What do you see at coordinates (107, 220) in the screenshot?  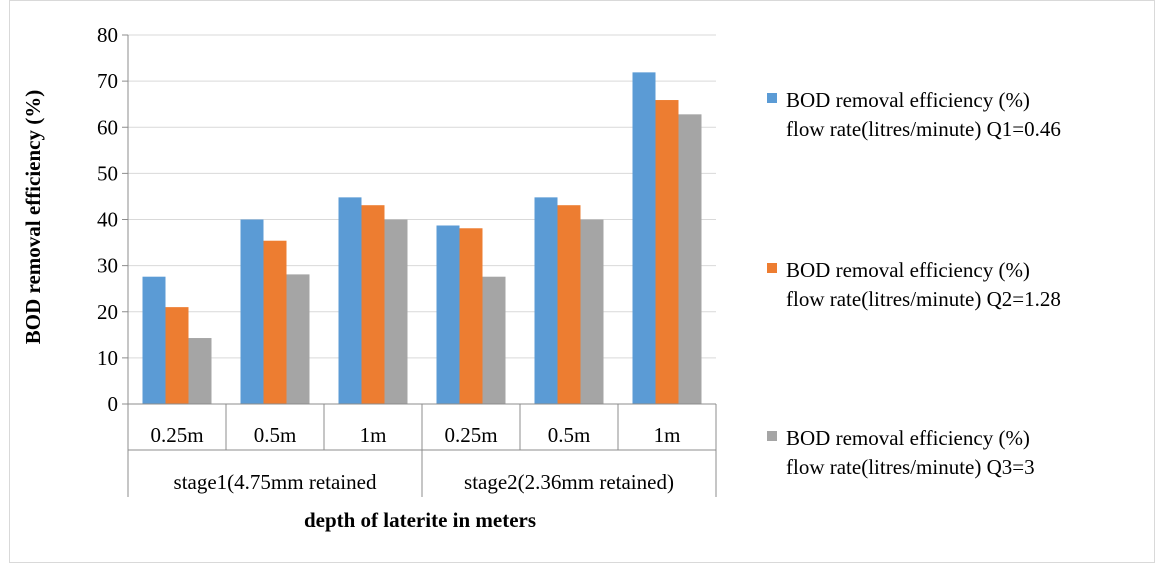 I see `y-tick-label: 40` at bounding box center [107, 220].